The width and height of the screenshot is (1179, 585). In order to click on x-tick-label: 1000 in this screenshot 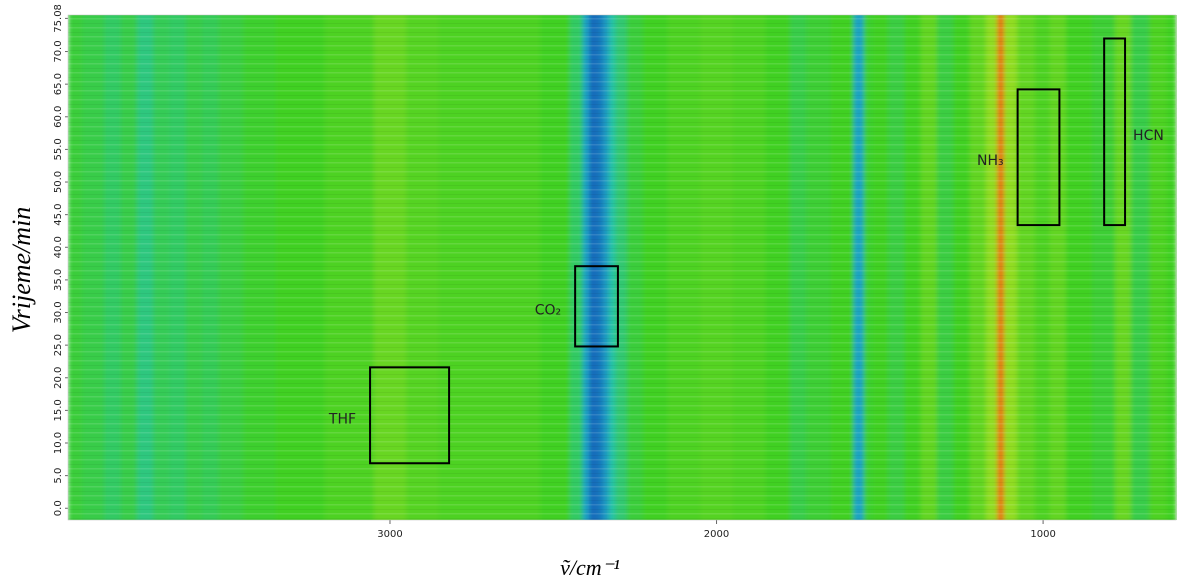, I will do `click(1042, 534)`.